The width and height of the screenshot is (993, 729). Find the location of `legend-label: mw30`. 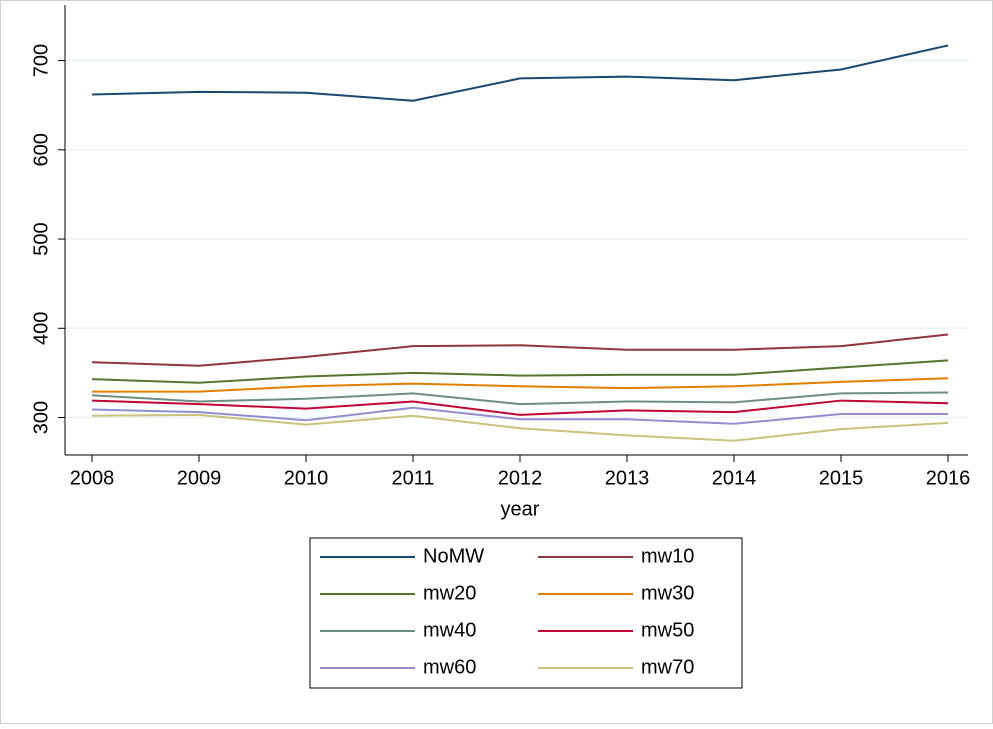

legend-label: mw30 is located at coordinates (667, 593).